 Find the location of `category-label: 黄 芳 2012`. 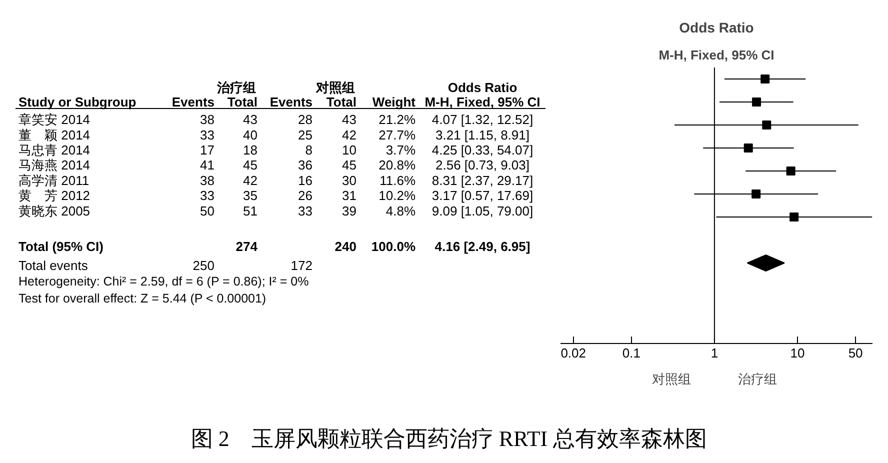

category-label: 黄 芳 2012 is located at coordinates (54, 196).